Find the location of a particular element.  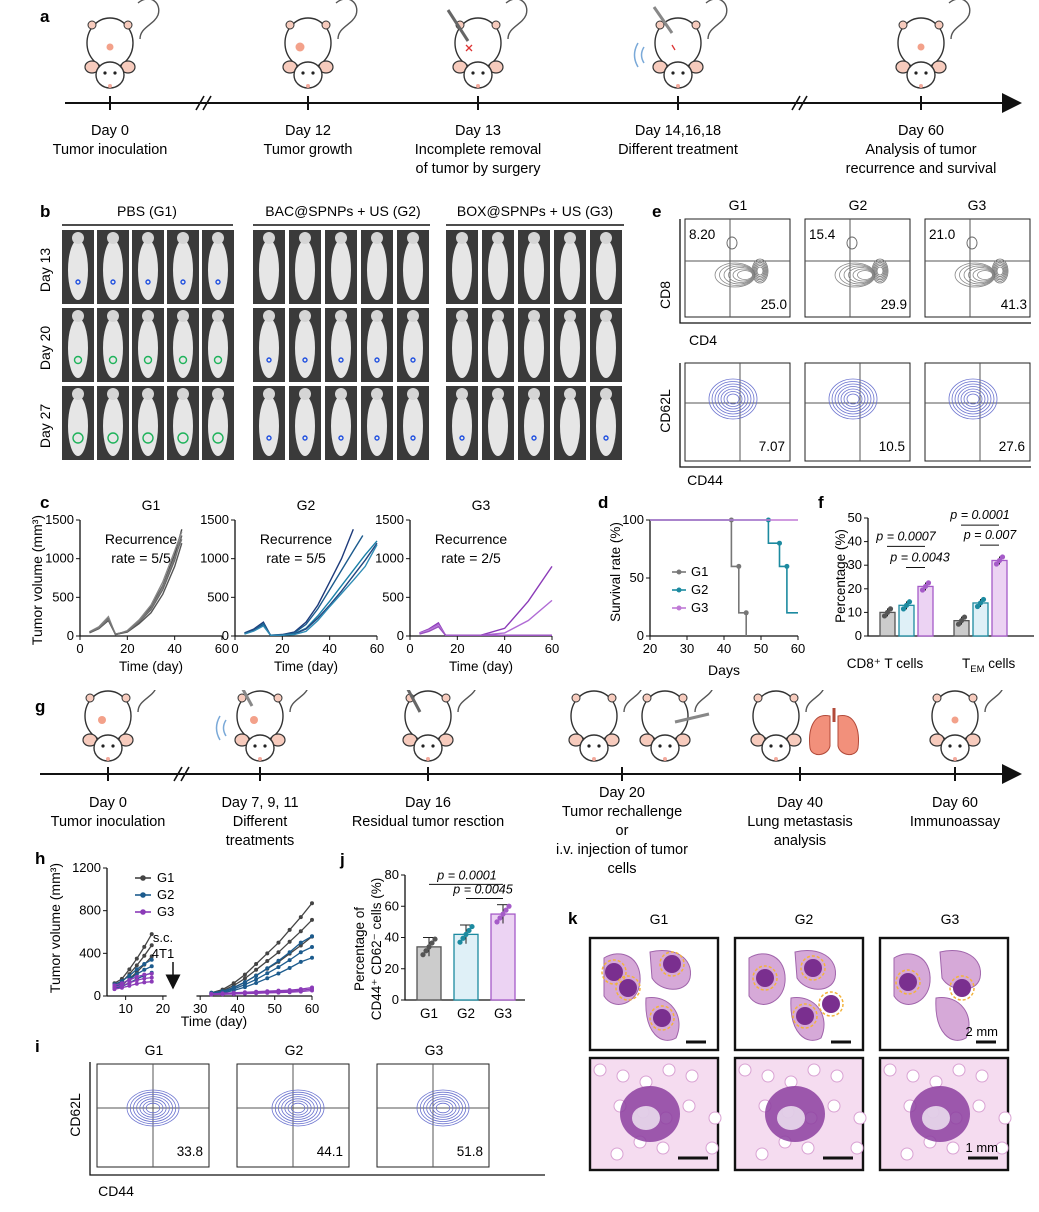

group-label: G3 is located at coordinates (977, 205).